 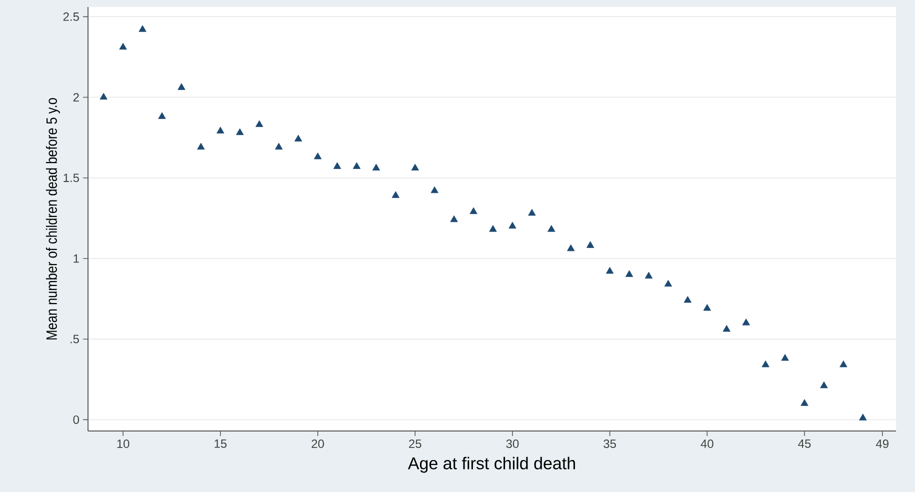 What do you see at coordinates (71, 16) in the screenshot?
I see `y-tick-label: 2.5` at bounding box center [71, 16].